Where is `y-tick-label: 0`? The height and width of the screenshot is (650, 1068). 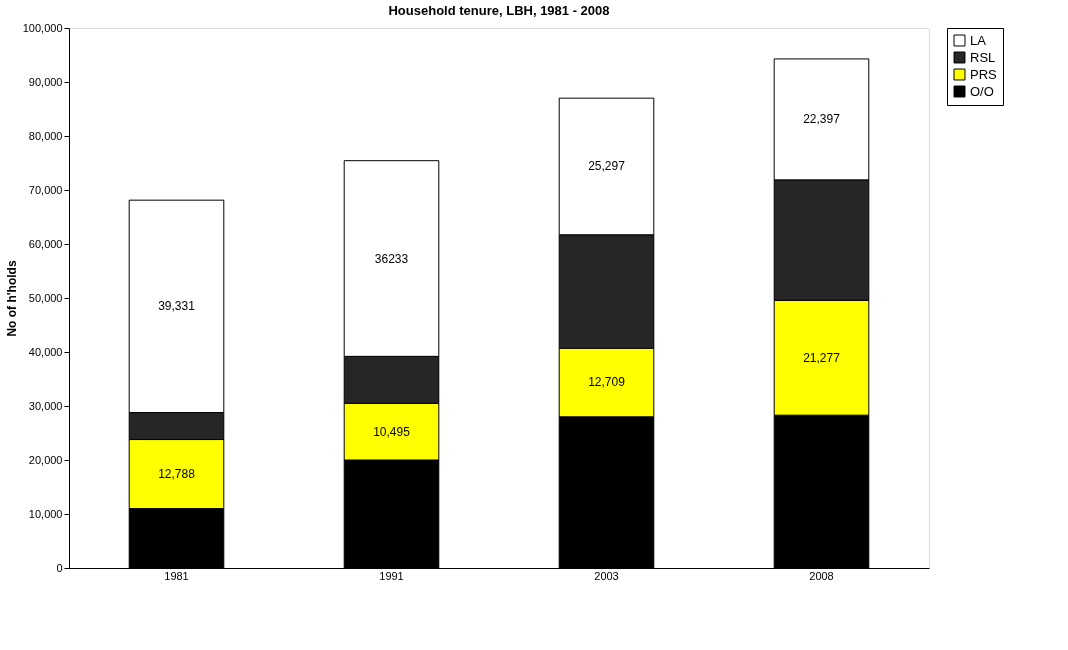
y-tick-label: 0 is located at coordinates (59, 567).